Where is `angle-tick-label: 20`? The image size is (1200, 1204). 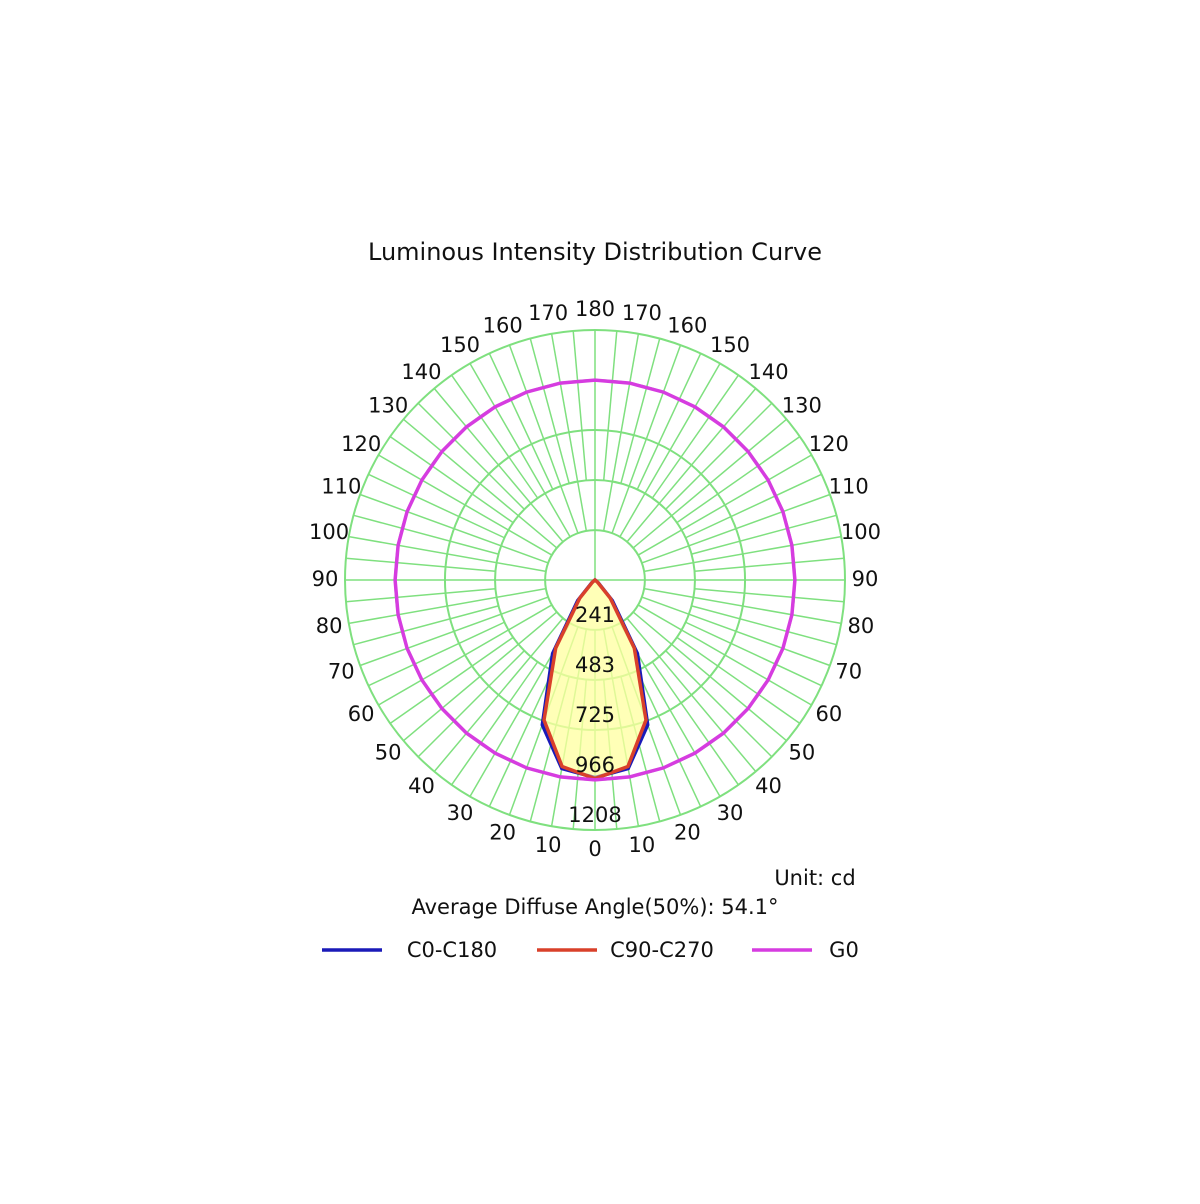 angle-tick-label: 20 is located at coordinates (687, 833).